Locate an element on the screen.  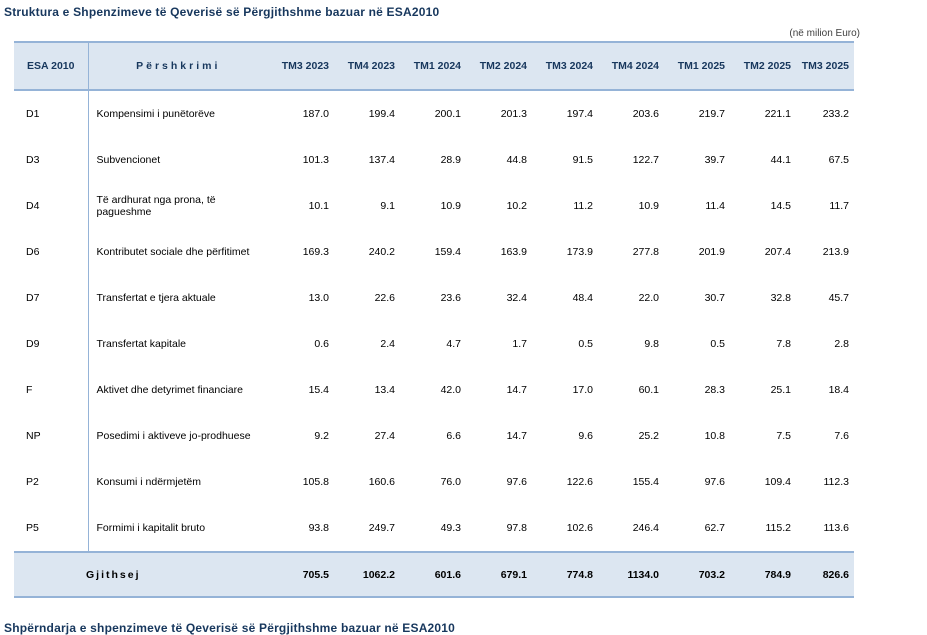
row-value: 122.6 is located at coordinates (579, 482).